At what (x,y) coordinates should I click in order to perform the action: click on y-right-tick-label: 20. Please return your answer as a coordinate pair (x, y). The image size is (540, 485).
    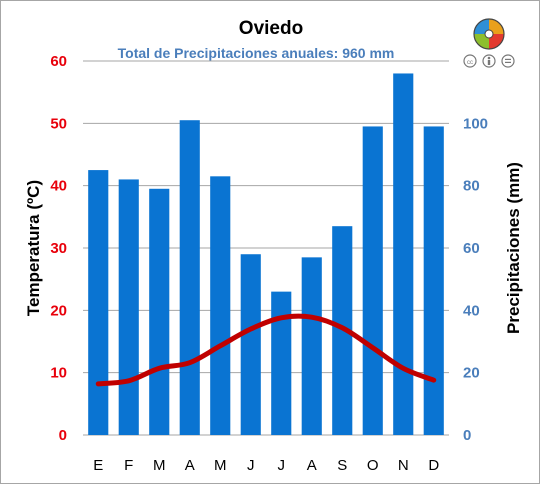
    Looking at the image, I should click on (471, 373).